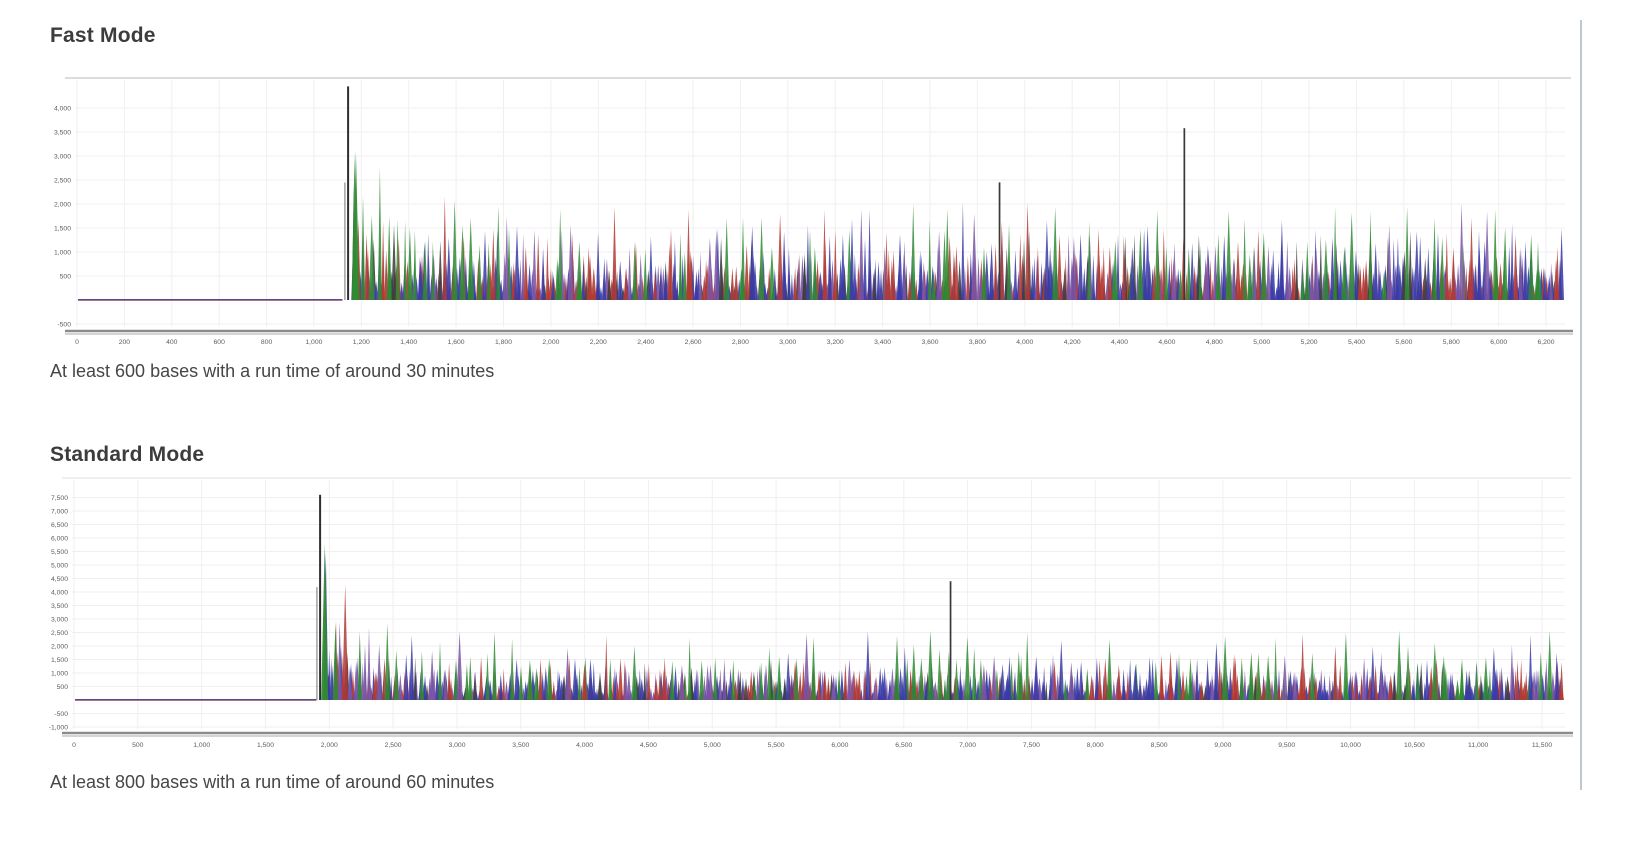 The width and height of the screenshot is (1635, 855). I want to click on svg-text: 1,400, so click(408, 342).